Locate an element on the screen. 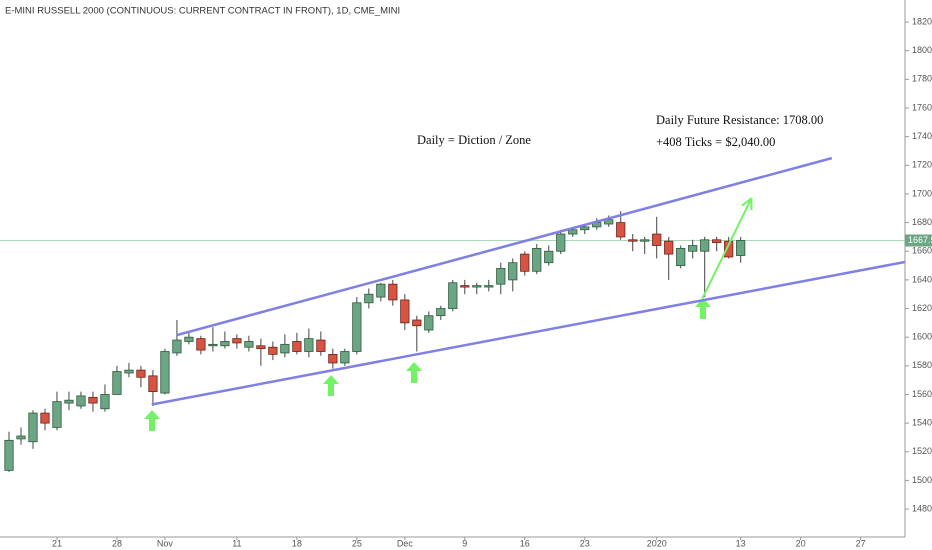 This screenshot has width=932, height=550. x-tick-label: 13 is located at coordinates (741, 543).